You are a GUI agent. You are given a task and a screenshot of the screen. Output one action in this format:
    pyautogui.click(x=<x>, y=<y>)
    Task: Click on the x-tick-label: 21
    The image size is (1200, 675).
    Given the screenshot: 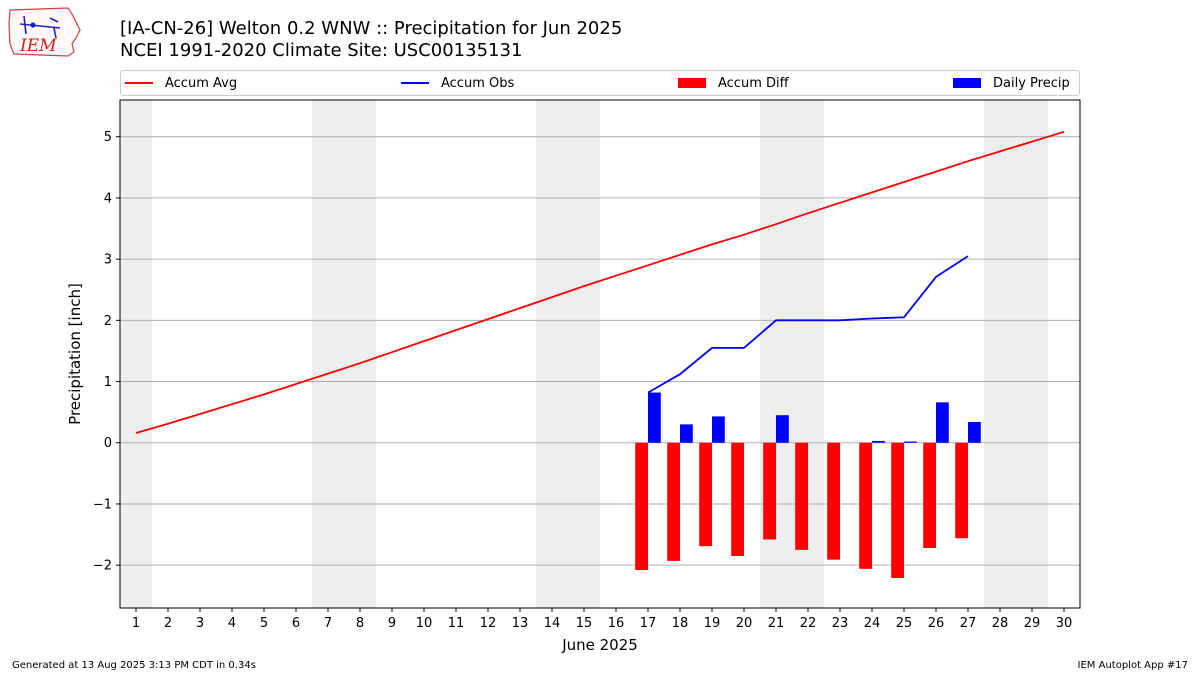 What is the action you would take?
    pyautogui.click(x=776, y=623)
    